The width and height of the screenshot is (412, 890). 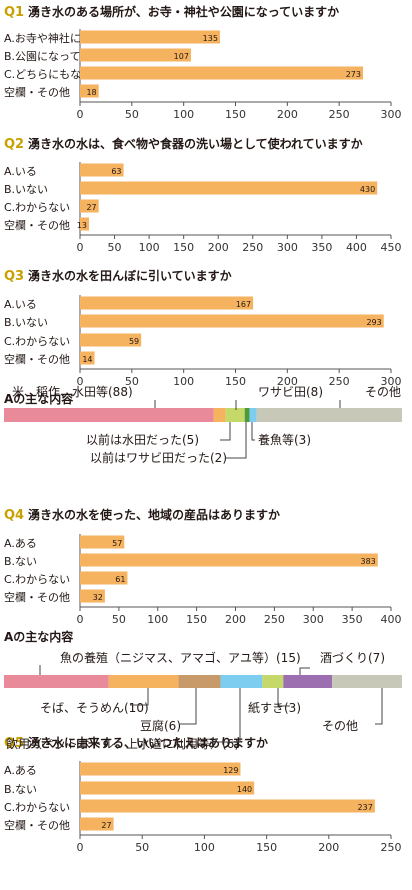 I want to click on data-label: 27, so click(x=106, y=825).